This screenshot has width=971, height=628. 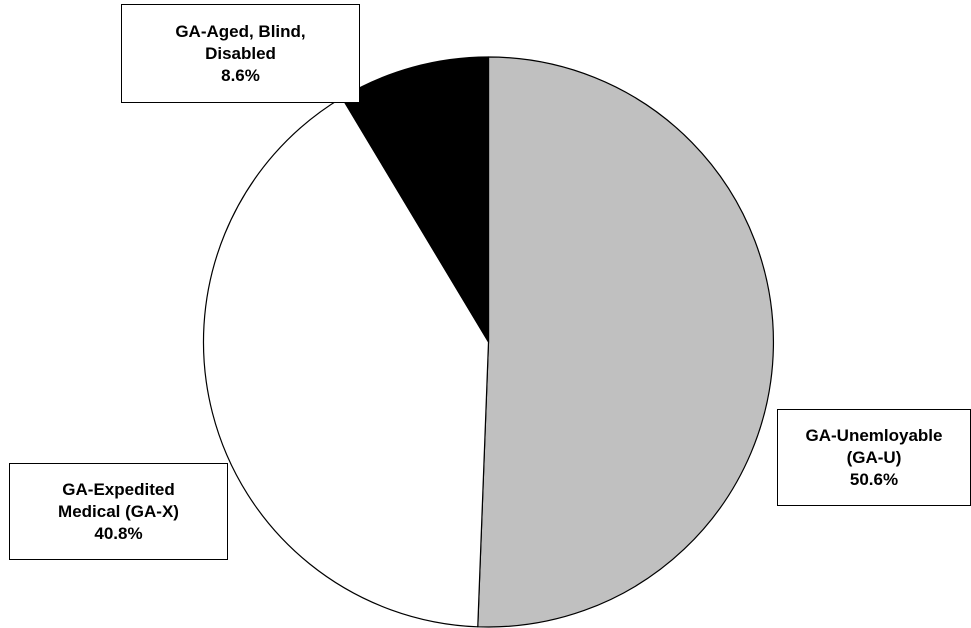 I want to click on slice-label-line-1: GA-Expedited, so click(x=118, y=489).